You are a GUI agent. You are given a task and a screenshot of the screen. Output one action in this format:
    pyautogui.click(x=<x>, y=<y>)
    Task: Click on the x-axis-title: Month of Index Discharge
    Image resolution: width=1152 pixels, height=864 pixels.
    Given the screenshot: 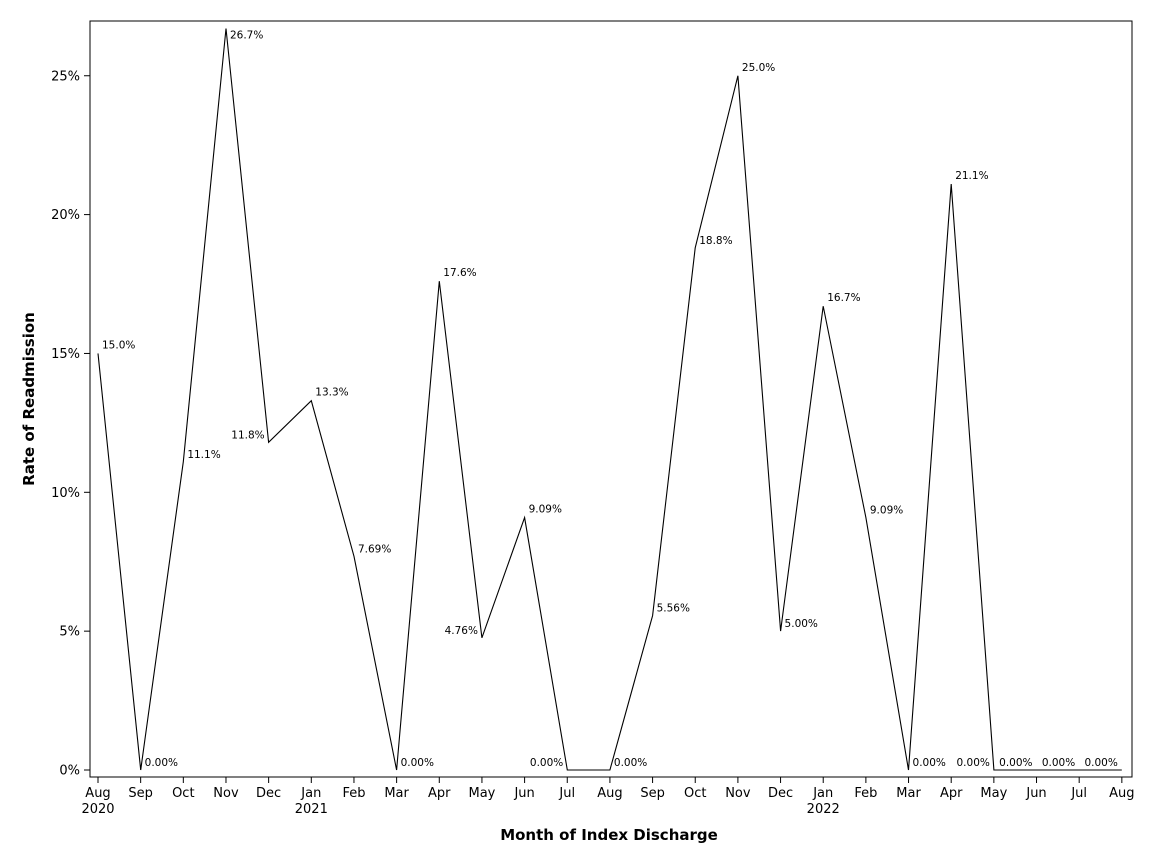 What is the action you would take?
    pyautogui.click(x=609, y=835)
    